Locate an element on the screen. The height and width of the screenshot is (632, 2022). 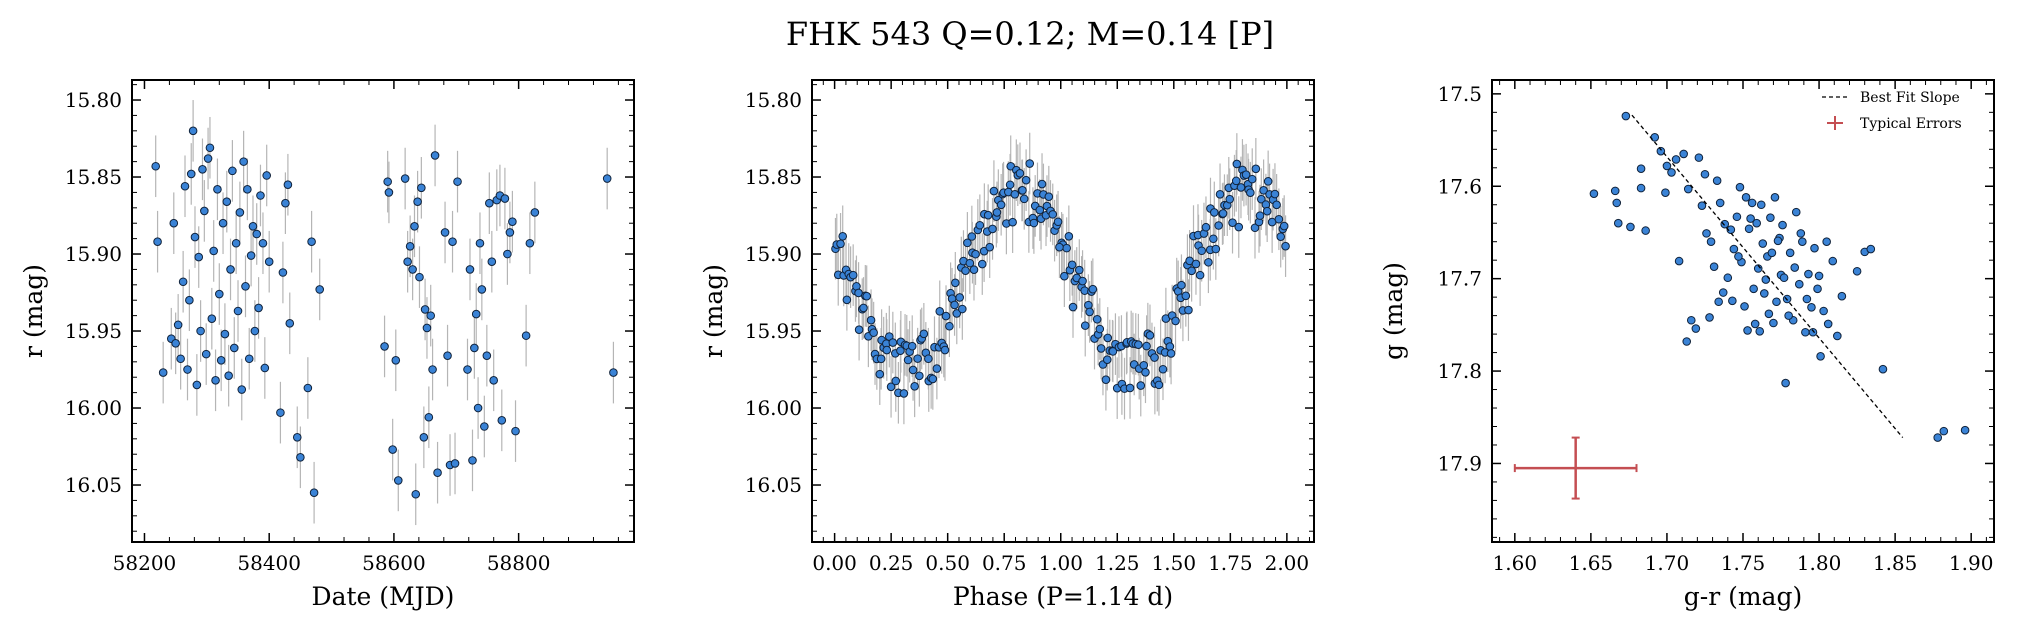
x-tick-label: 1.70 is located at coordinates (1667, 563).